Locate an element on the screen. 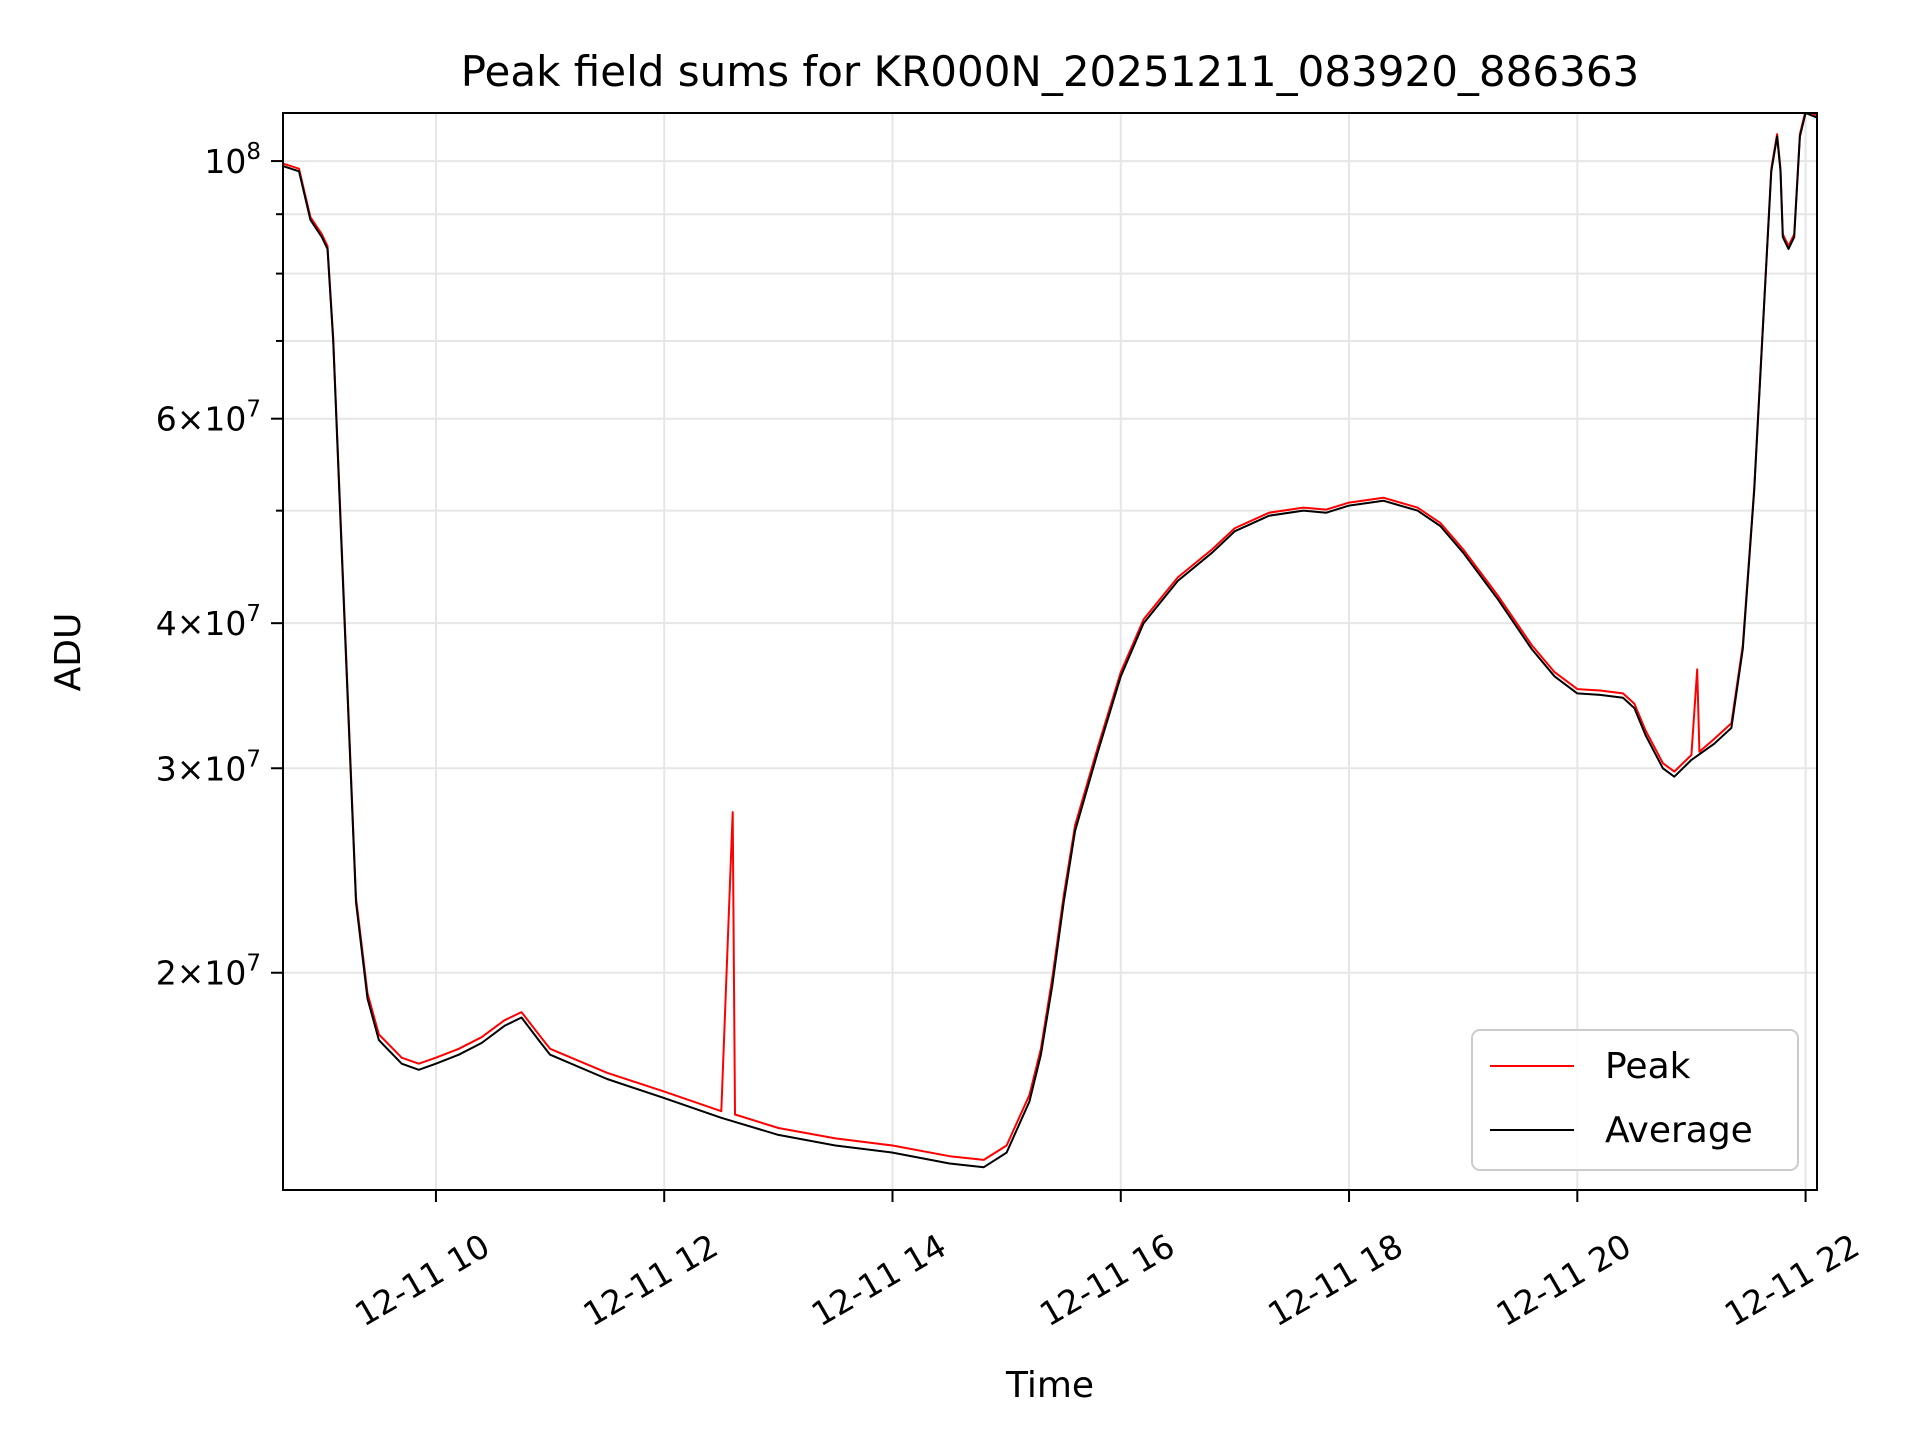 The height and width of the screenshot is (1440, 1920). y-axis-label: ADU is located at coordinates (68, 652).